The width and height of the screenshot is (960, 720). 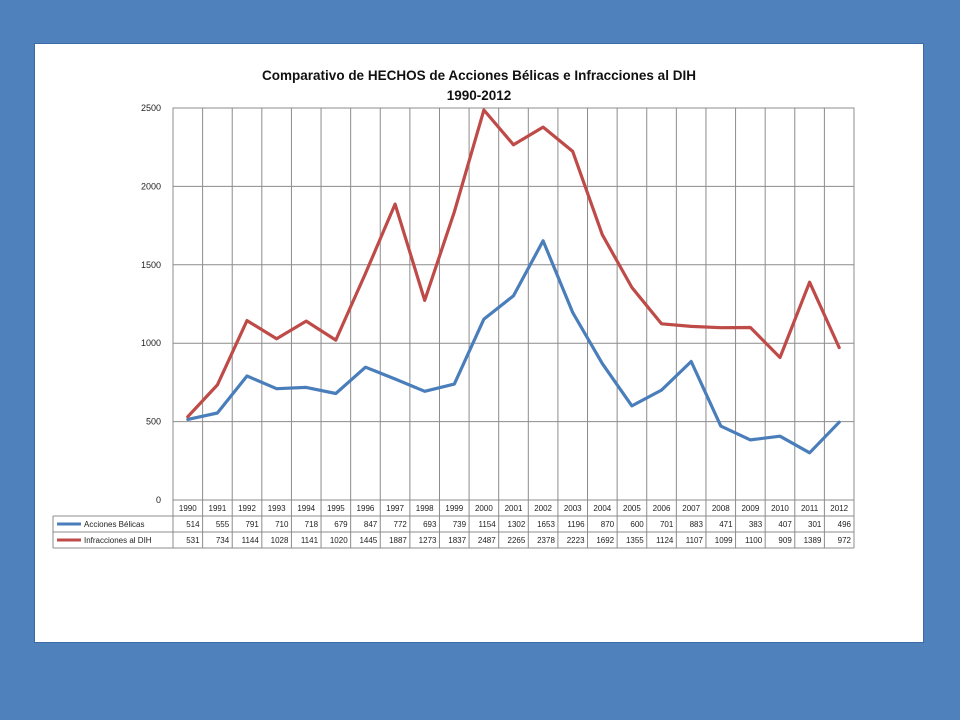 What do you see at coordinates (750, 508) in the screenshot?
I see `x-tick-label: 2009` at bounding box center [750, 508].